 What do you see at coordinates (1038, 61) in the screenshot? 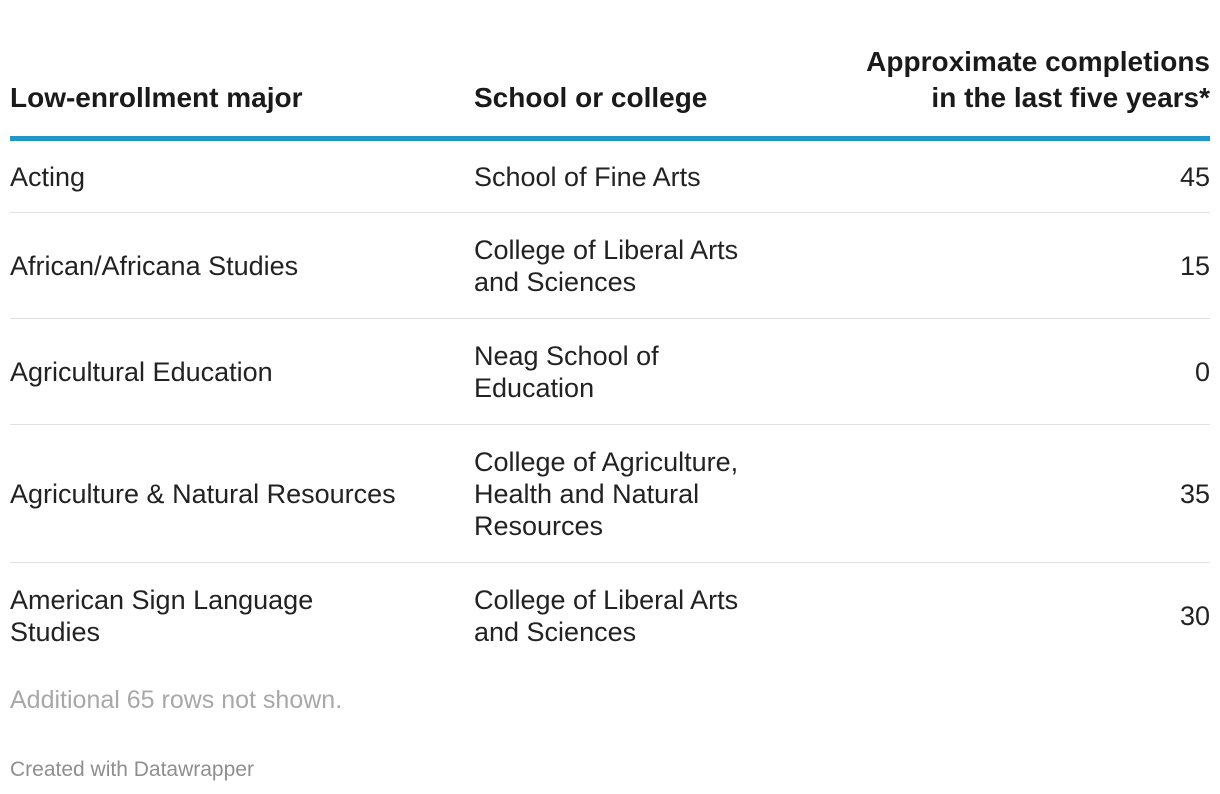
I see `header-text: Approximate completions` at bounding box center [1038, 61].